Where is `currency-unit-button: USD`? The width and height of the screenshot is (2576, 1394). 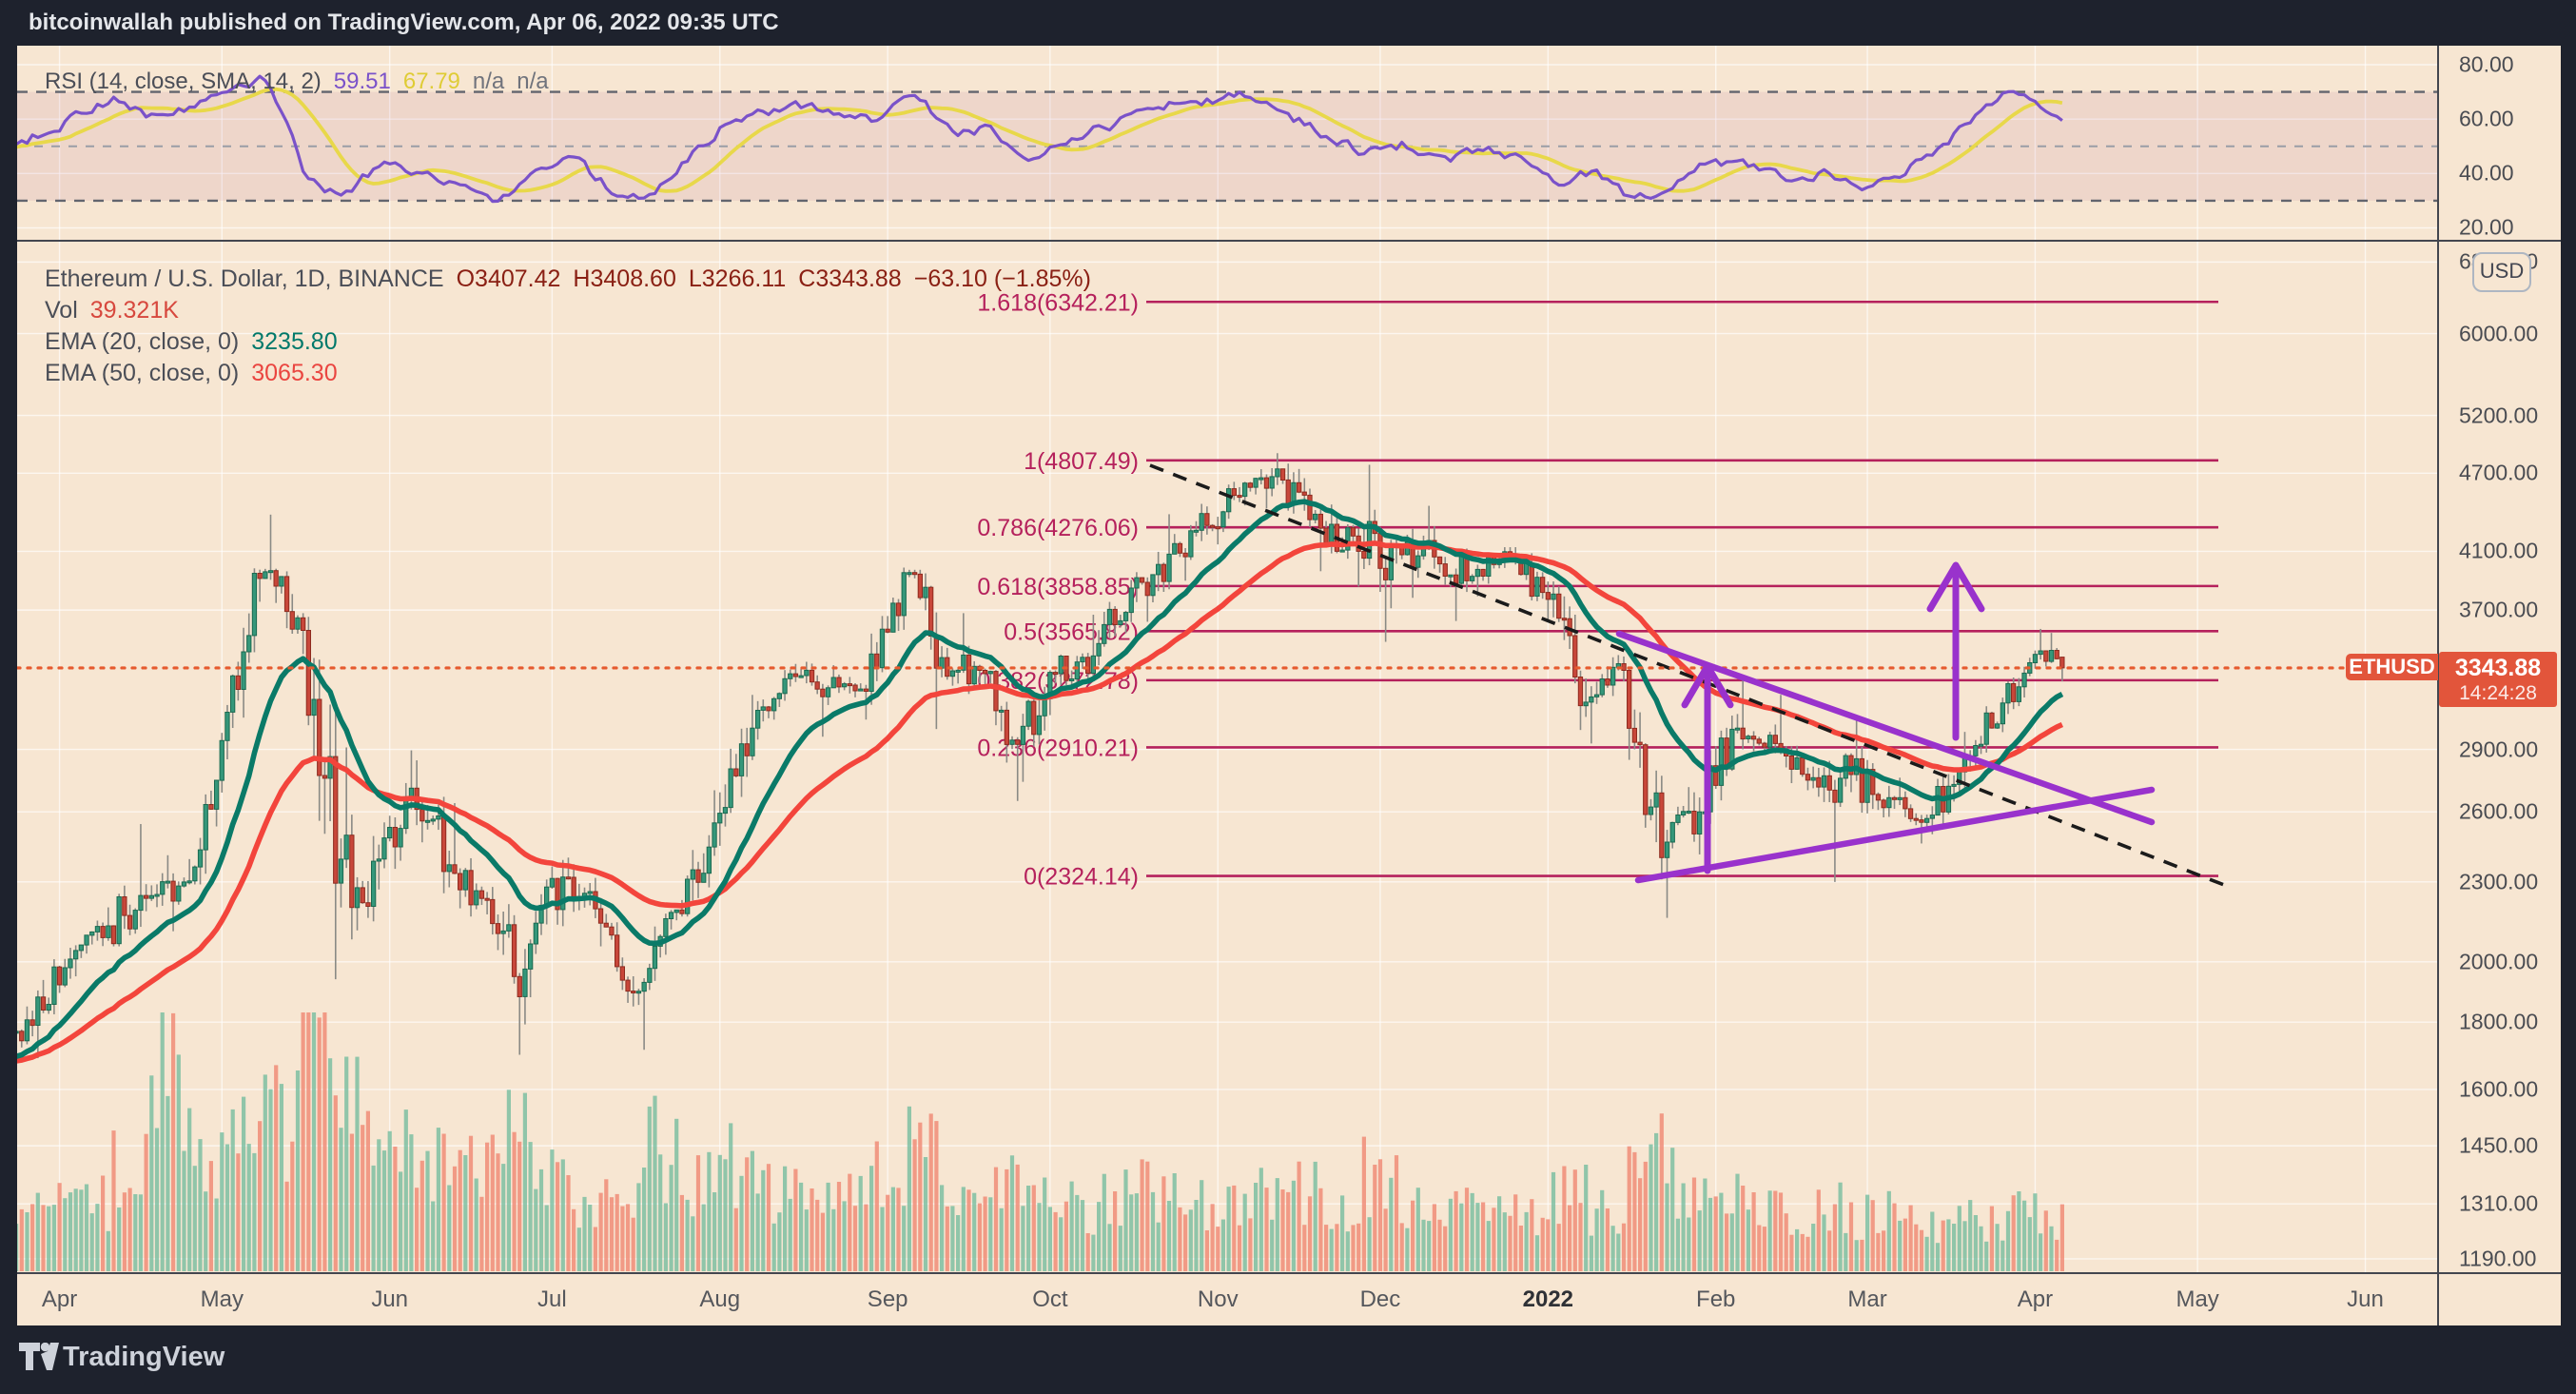
currency-unit-button: USD is located at coordinates (2501, 272).